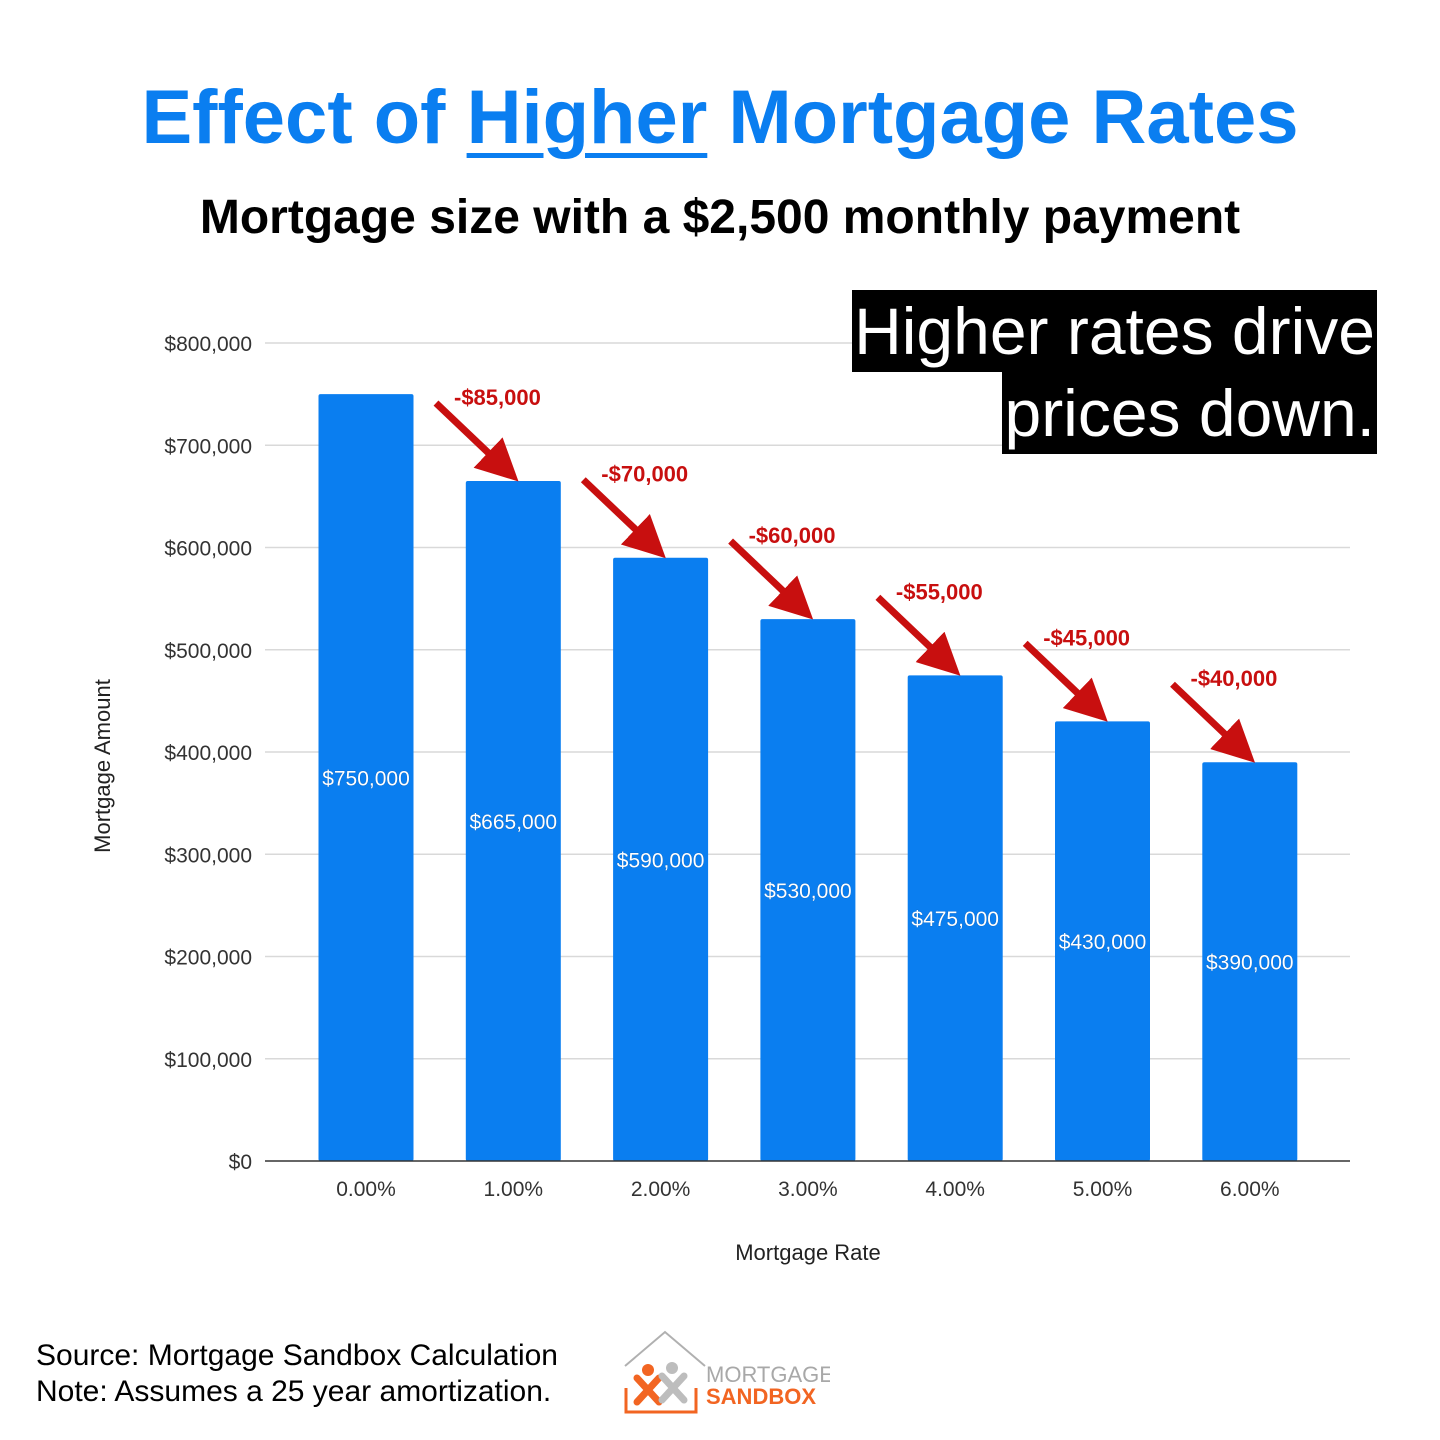 The height and width of the screenshot is (1440, 1440). Describe the element at coordinates (208, 651) in the screenshot. I see `y-tick-label: $500,000` at that location.